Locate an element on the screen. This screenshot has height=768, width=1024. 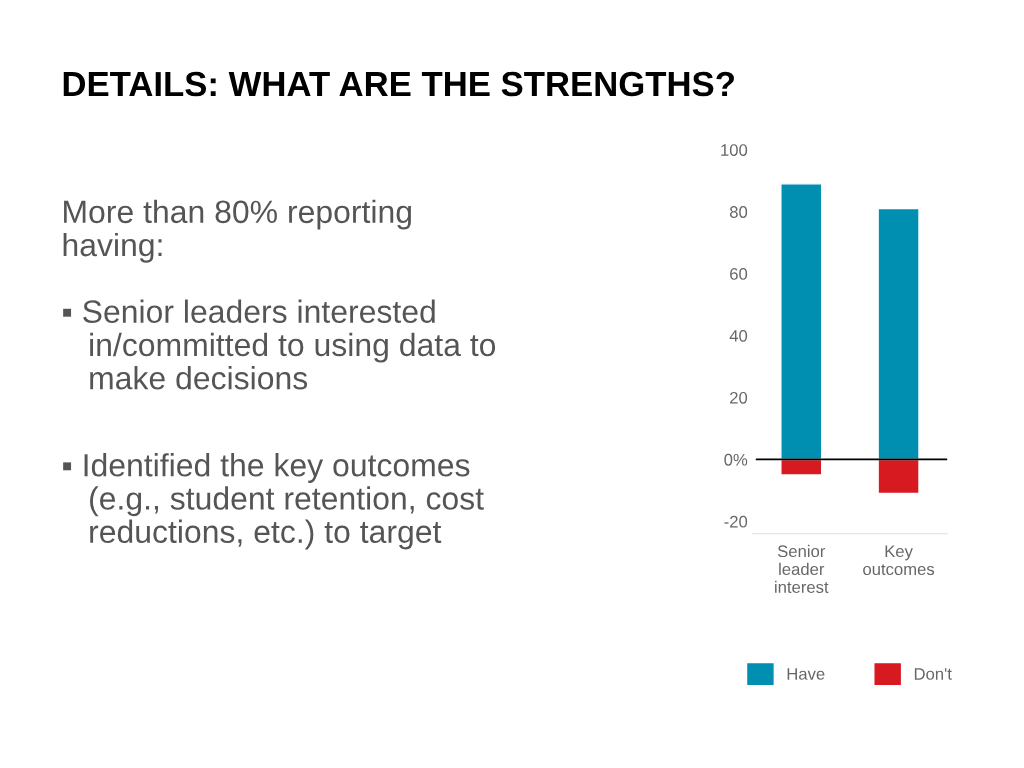
y-tick-label: -20 is located at coordinates (736, 521).